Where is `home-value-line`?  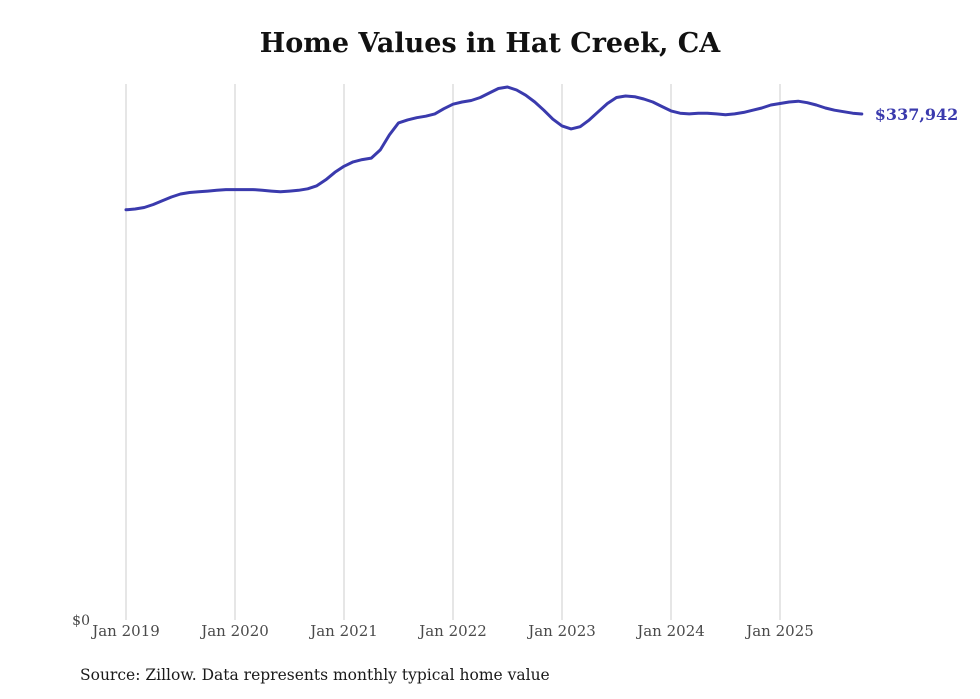
home-value-line is located at coordinates (494, 148).